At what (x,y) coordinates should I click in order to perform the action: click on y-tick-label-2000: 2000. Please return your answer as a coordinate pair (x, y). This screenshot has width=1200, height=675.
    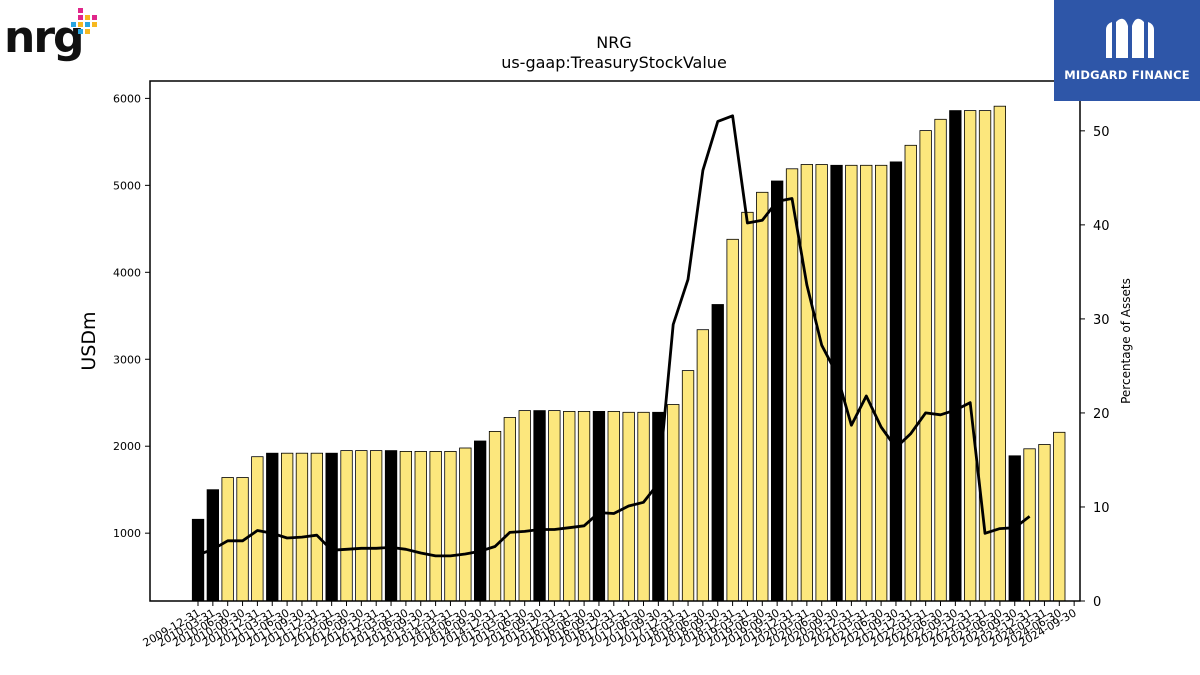
    Looking at the image, I should click on (127, 446).